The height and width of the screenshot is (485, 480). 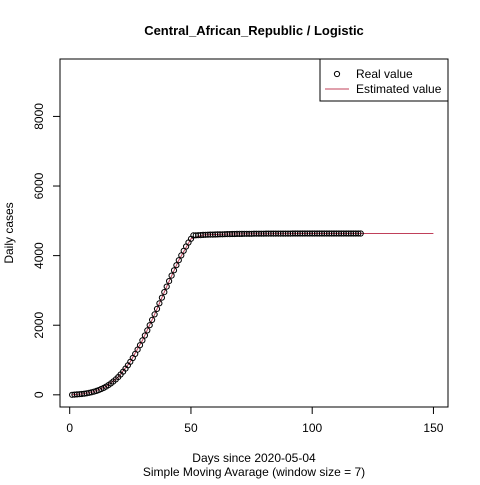 What do you see at coordinates (39, 255) in the screenshot?
I see `y-tick-label: 4000` at bounding box center [39, 255].